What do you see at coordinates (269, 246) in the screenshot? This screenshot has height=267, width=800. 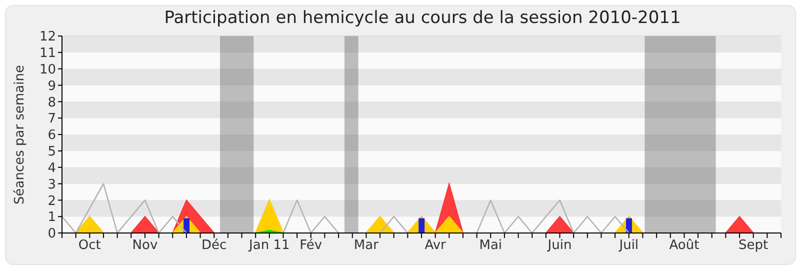 I see `x-tick-label: Jan 11` at bounding box center [269, 246].